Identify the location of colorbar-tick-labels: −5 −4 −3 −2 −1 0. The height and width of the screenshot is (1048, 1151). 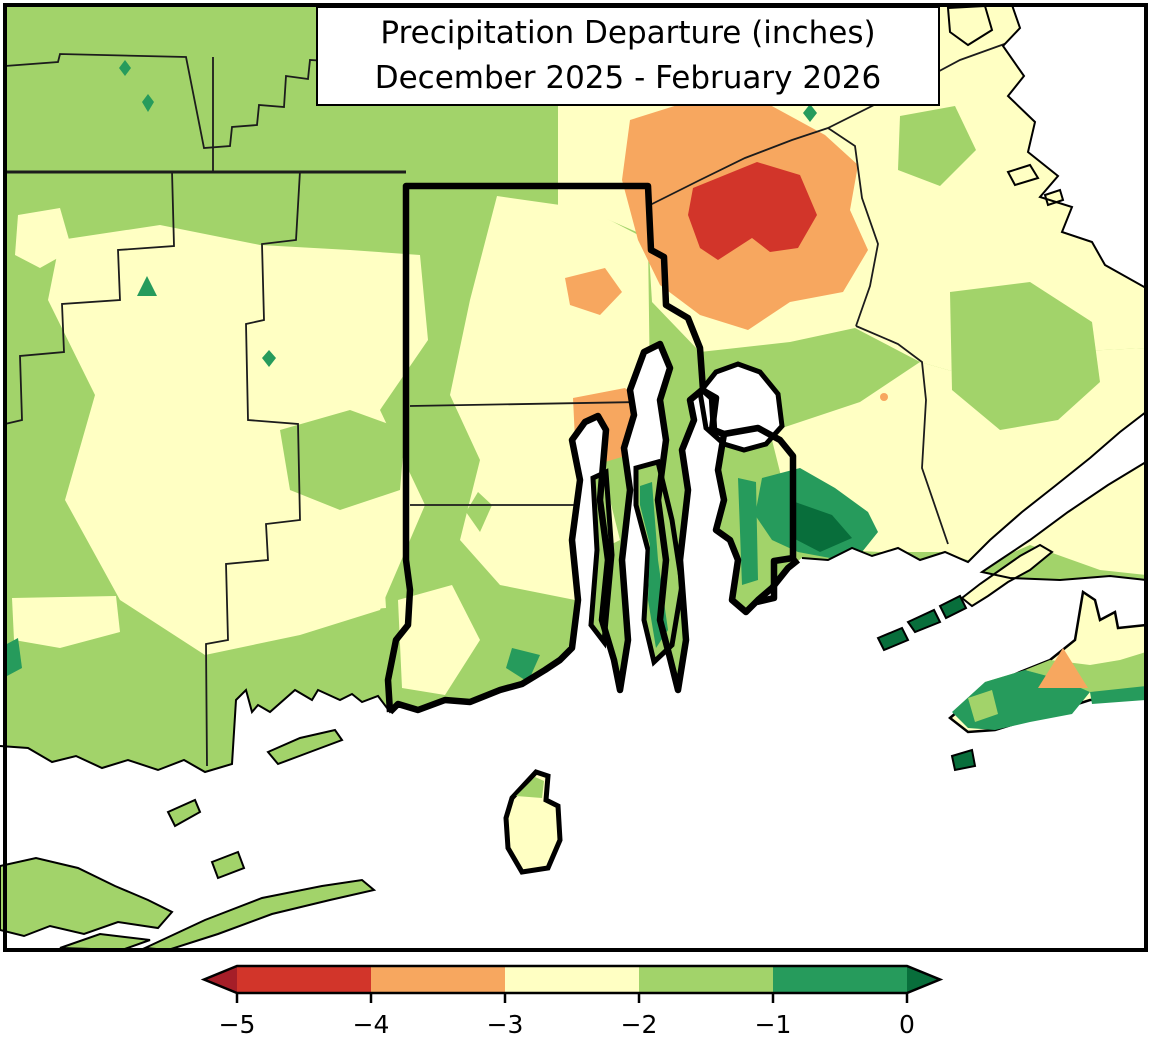
(567, 1024).